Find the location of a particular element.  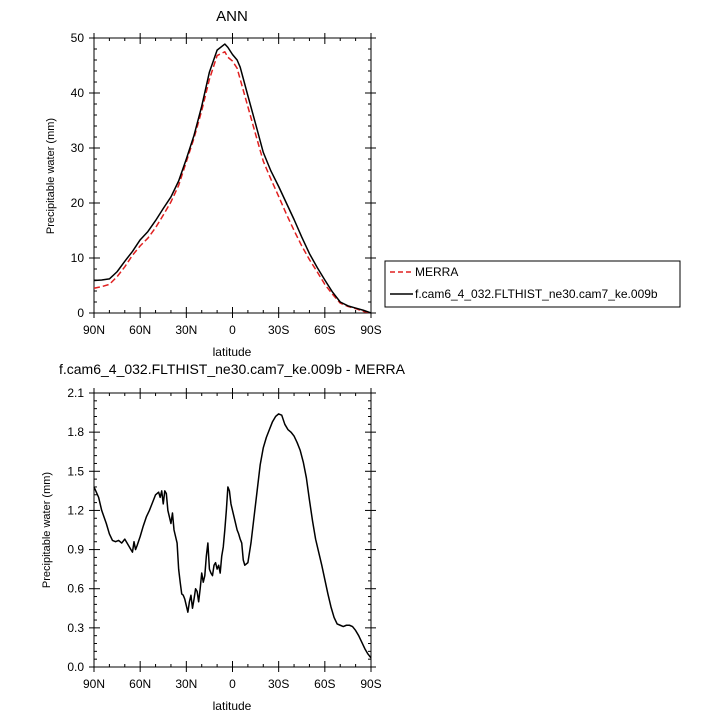

top-panel-x-tick-label: 30S is located at coordinates (278, 330).